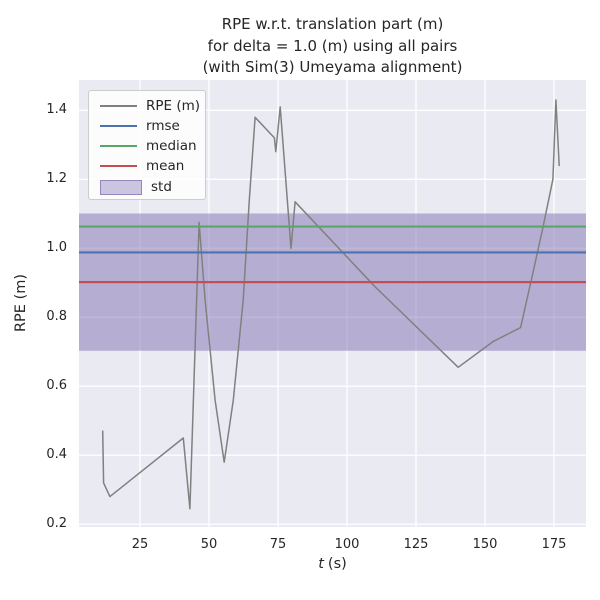  I want to click on legend-item-median: median, so click(150, 146).